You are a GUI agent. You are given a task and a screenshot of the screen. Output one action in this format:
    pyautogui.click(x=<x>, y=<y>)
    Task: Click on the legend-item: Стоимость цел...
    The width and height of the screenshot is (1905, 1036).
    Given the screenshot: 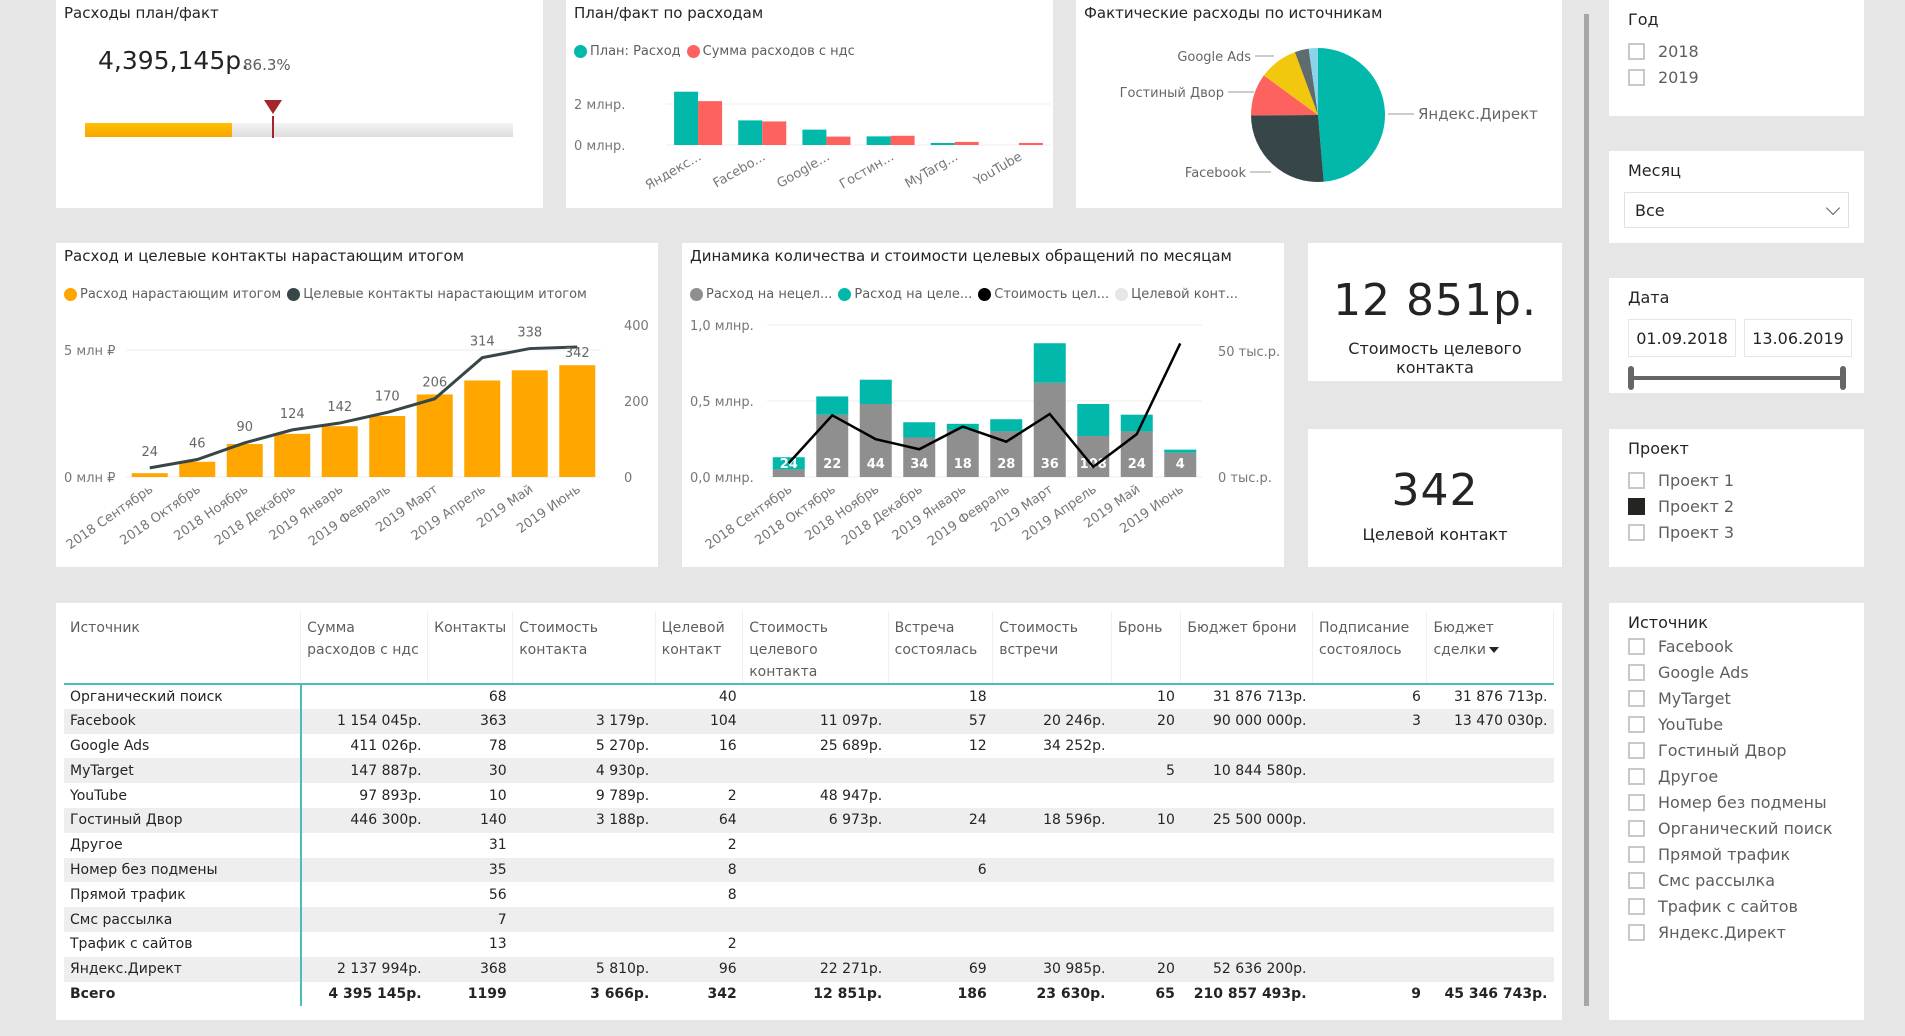 What is the action you would take?
    pyautogui.click(x=1043, y=294)
    